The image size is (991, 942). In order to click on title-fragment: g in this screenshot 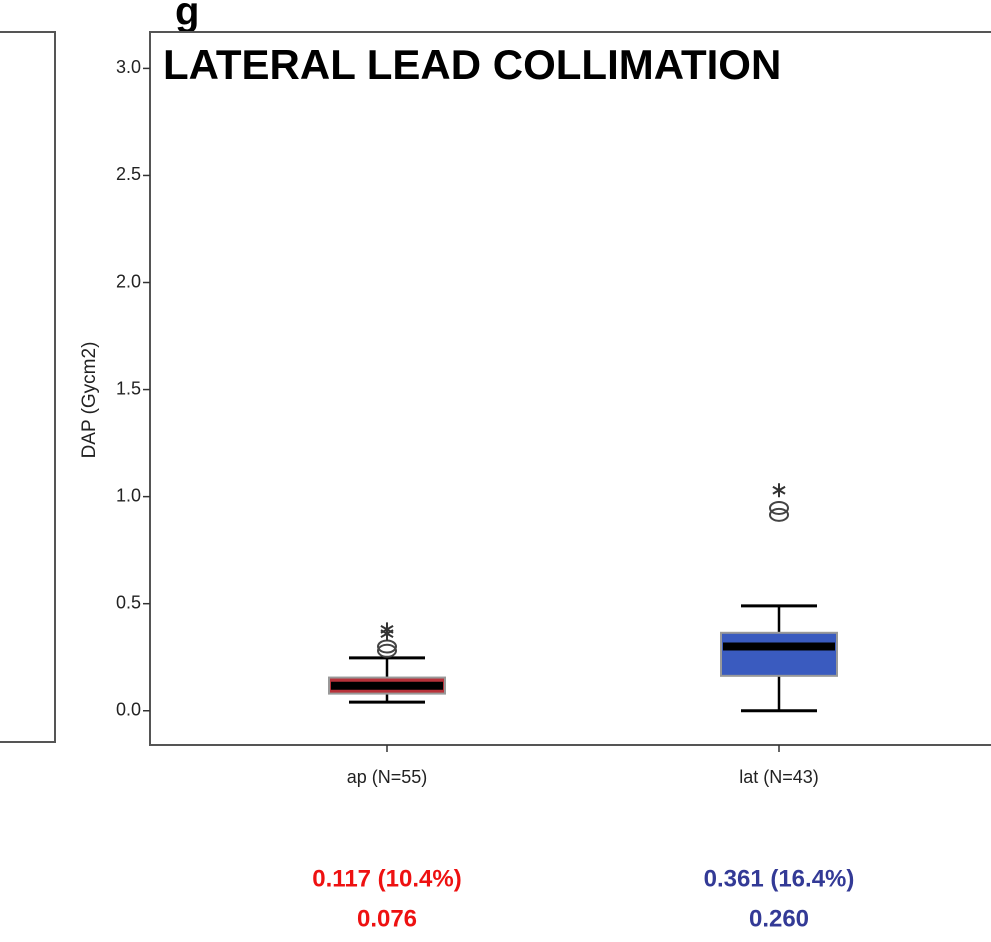, I will do `click(187, 17)`.